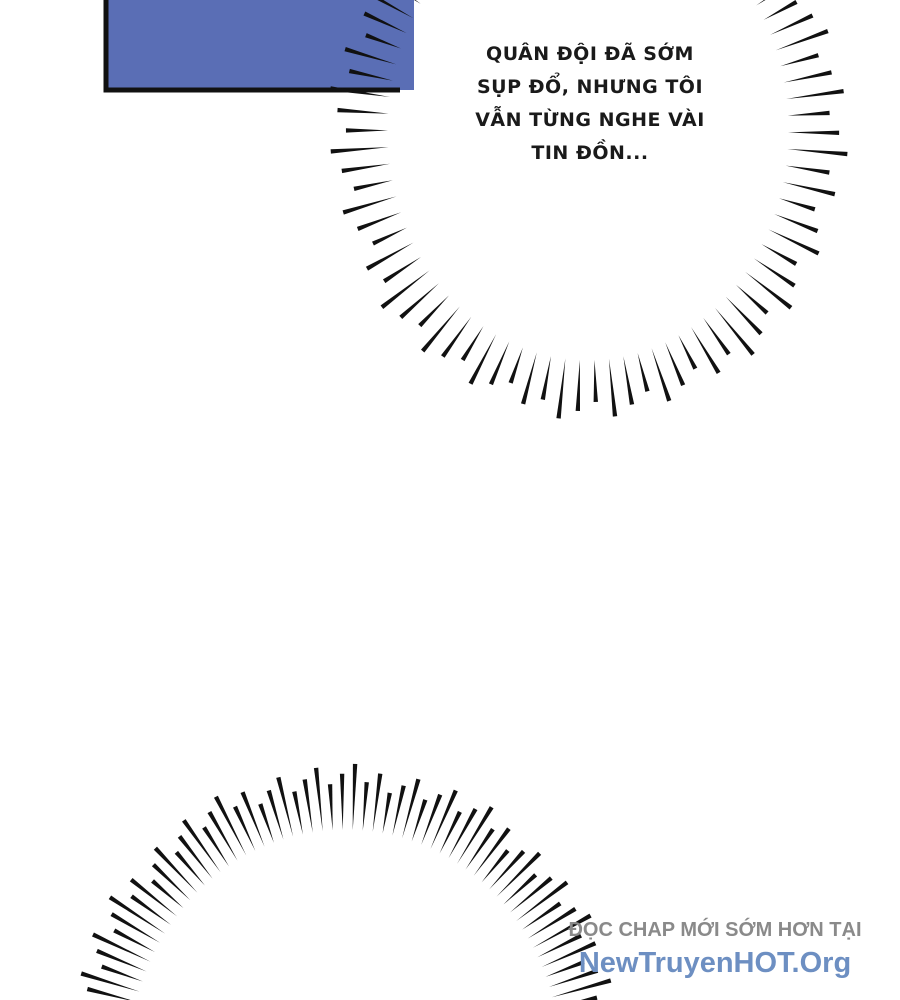 The height and width of the screenshot is (1000, 900). Describe the element at coordinates (715, 963) in the screenshot. I see `watermark-site-link: NewTruyenHOT.Org` at that location.